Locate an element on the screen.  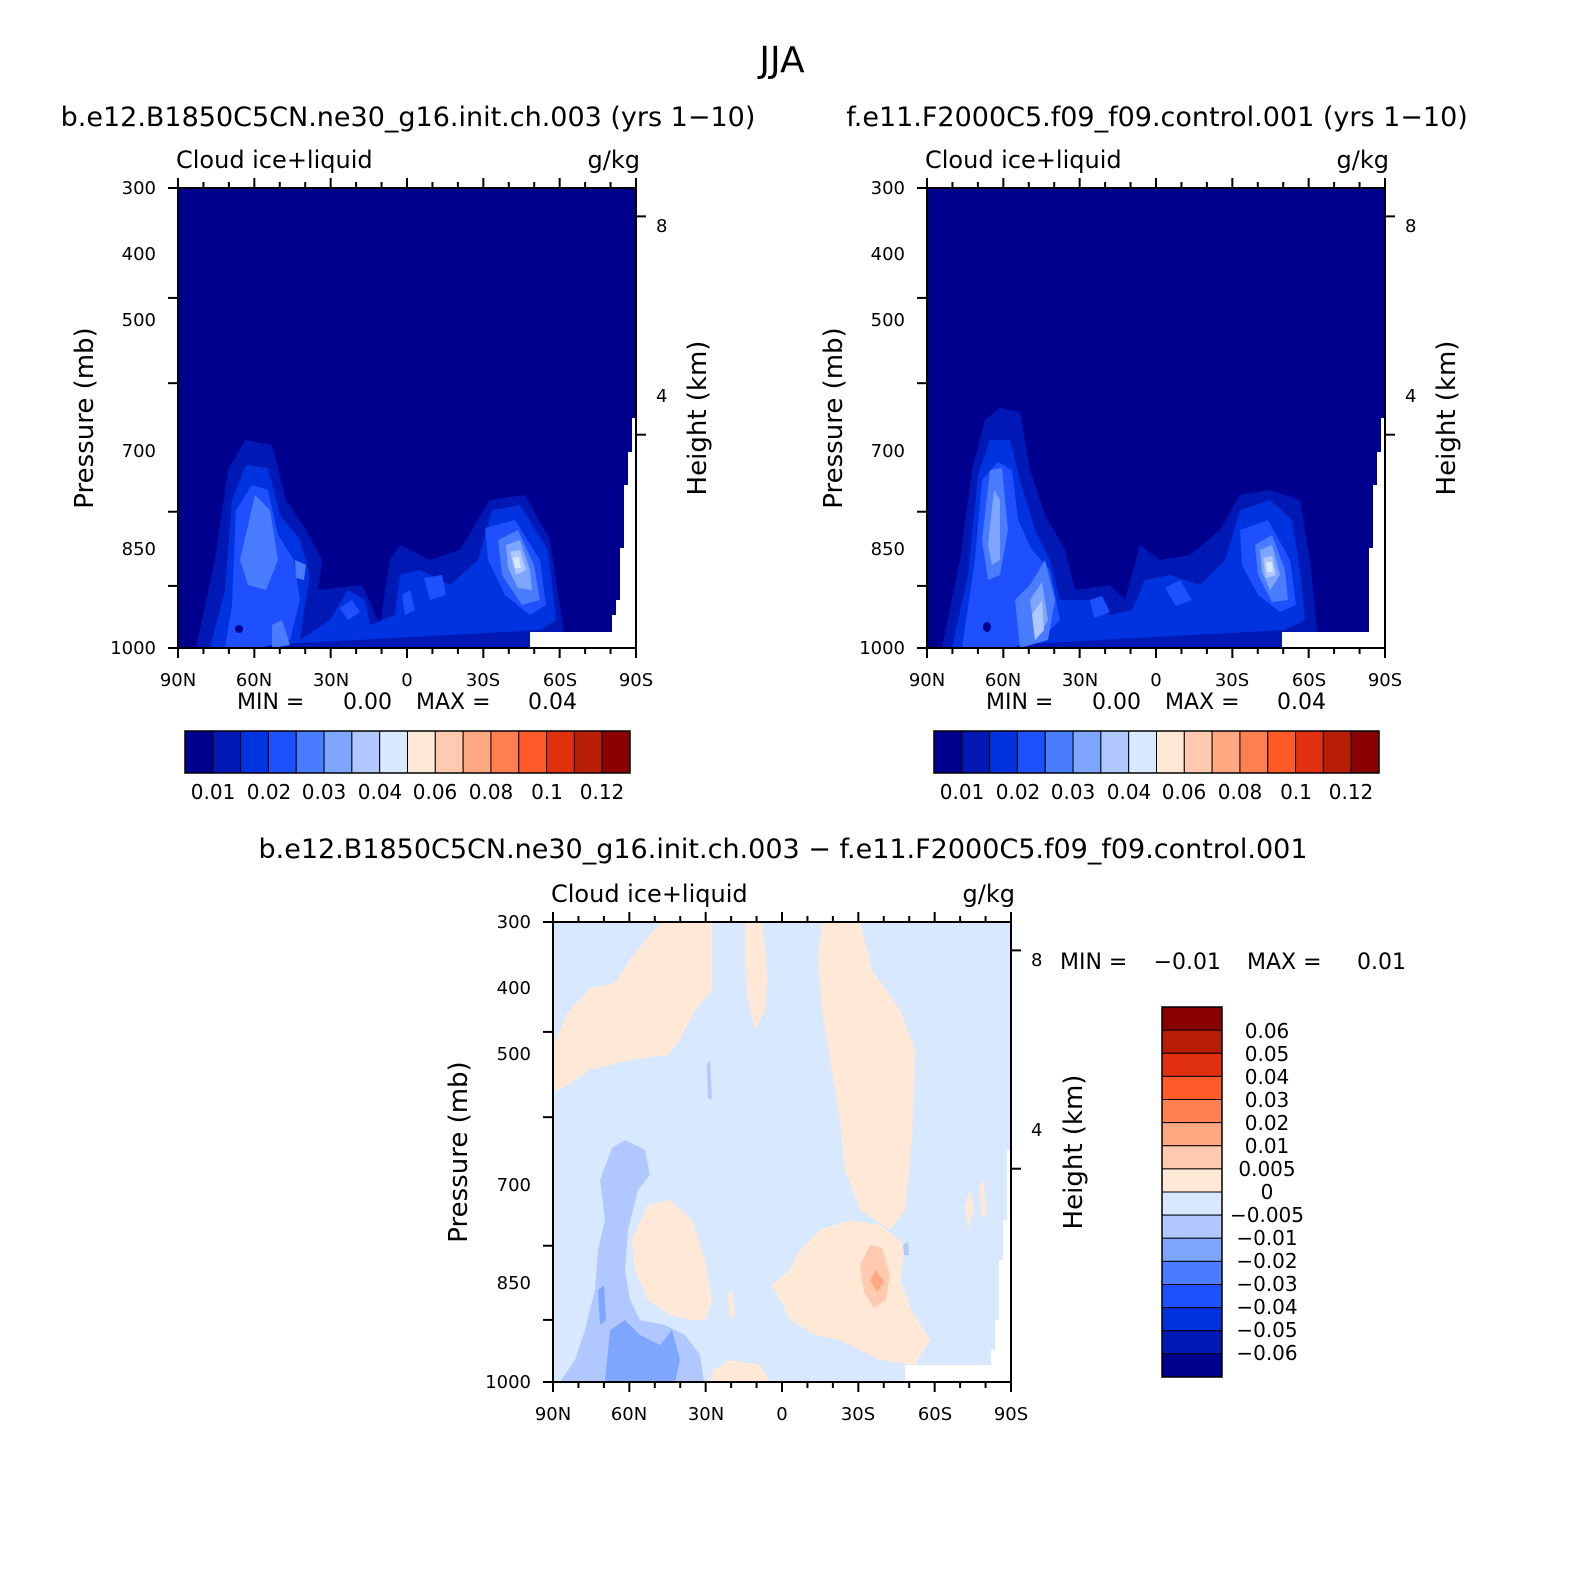
panel-3-colorbar is located at coordinates (1192, 1192).